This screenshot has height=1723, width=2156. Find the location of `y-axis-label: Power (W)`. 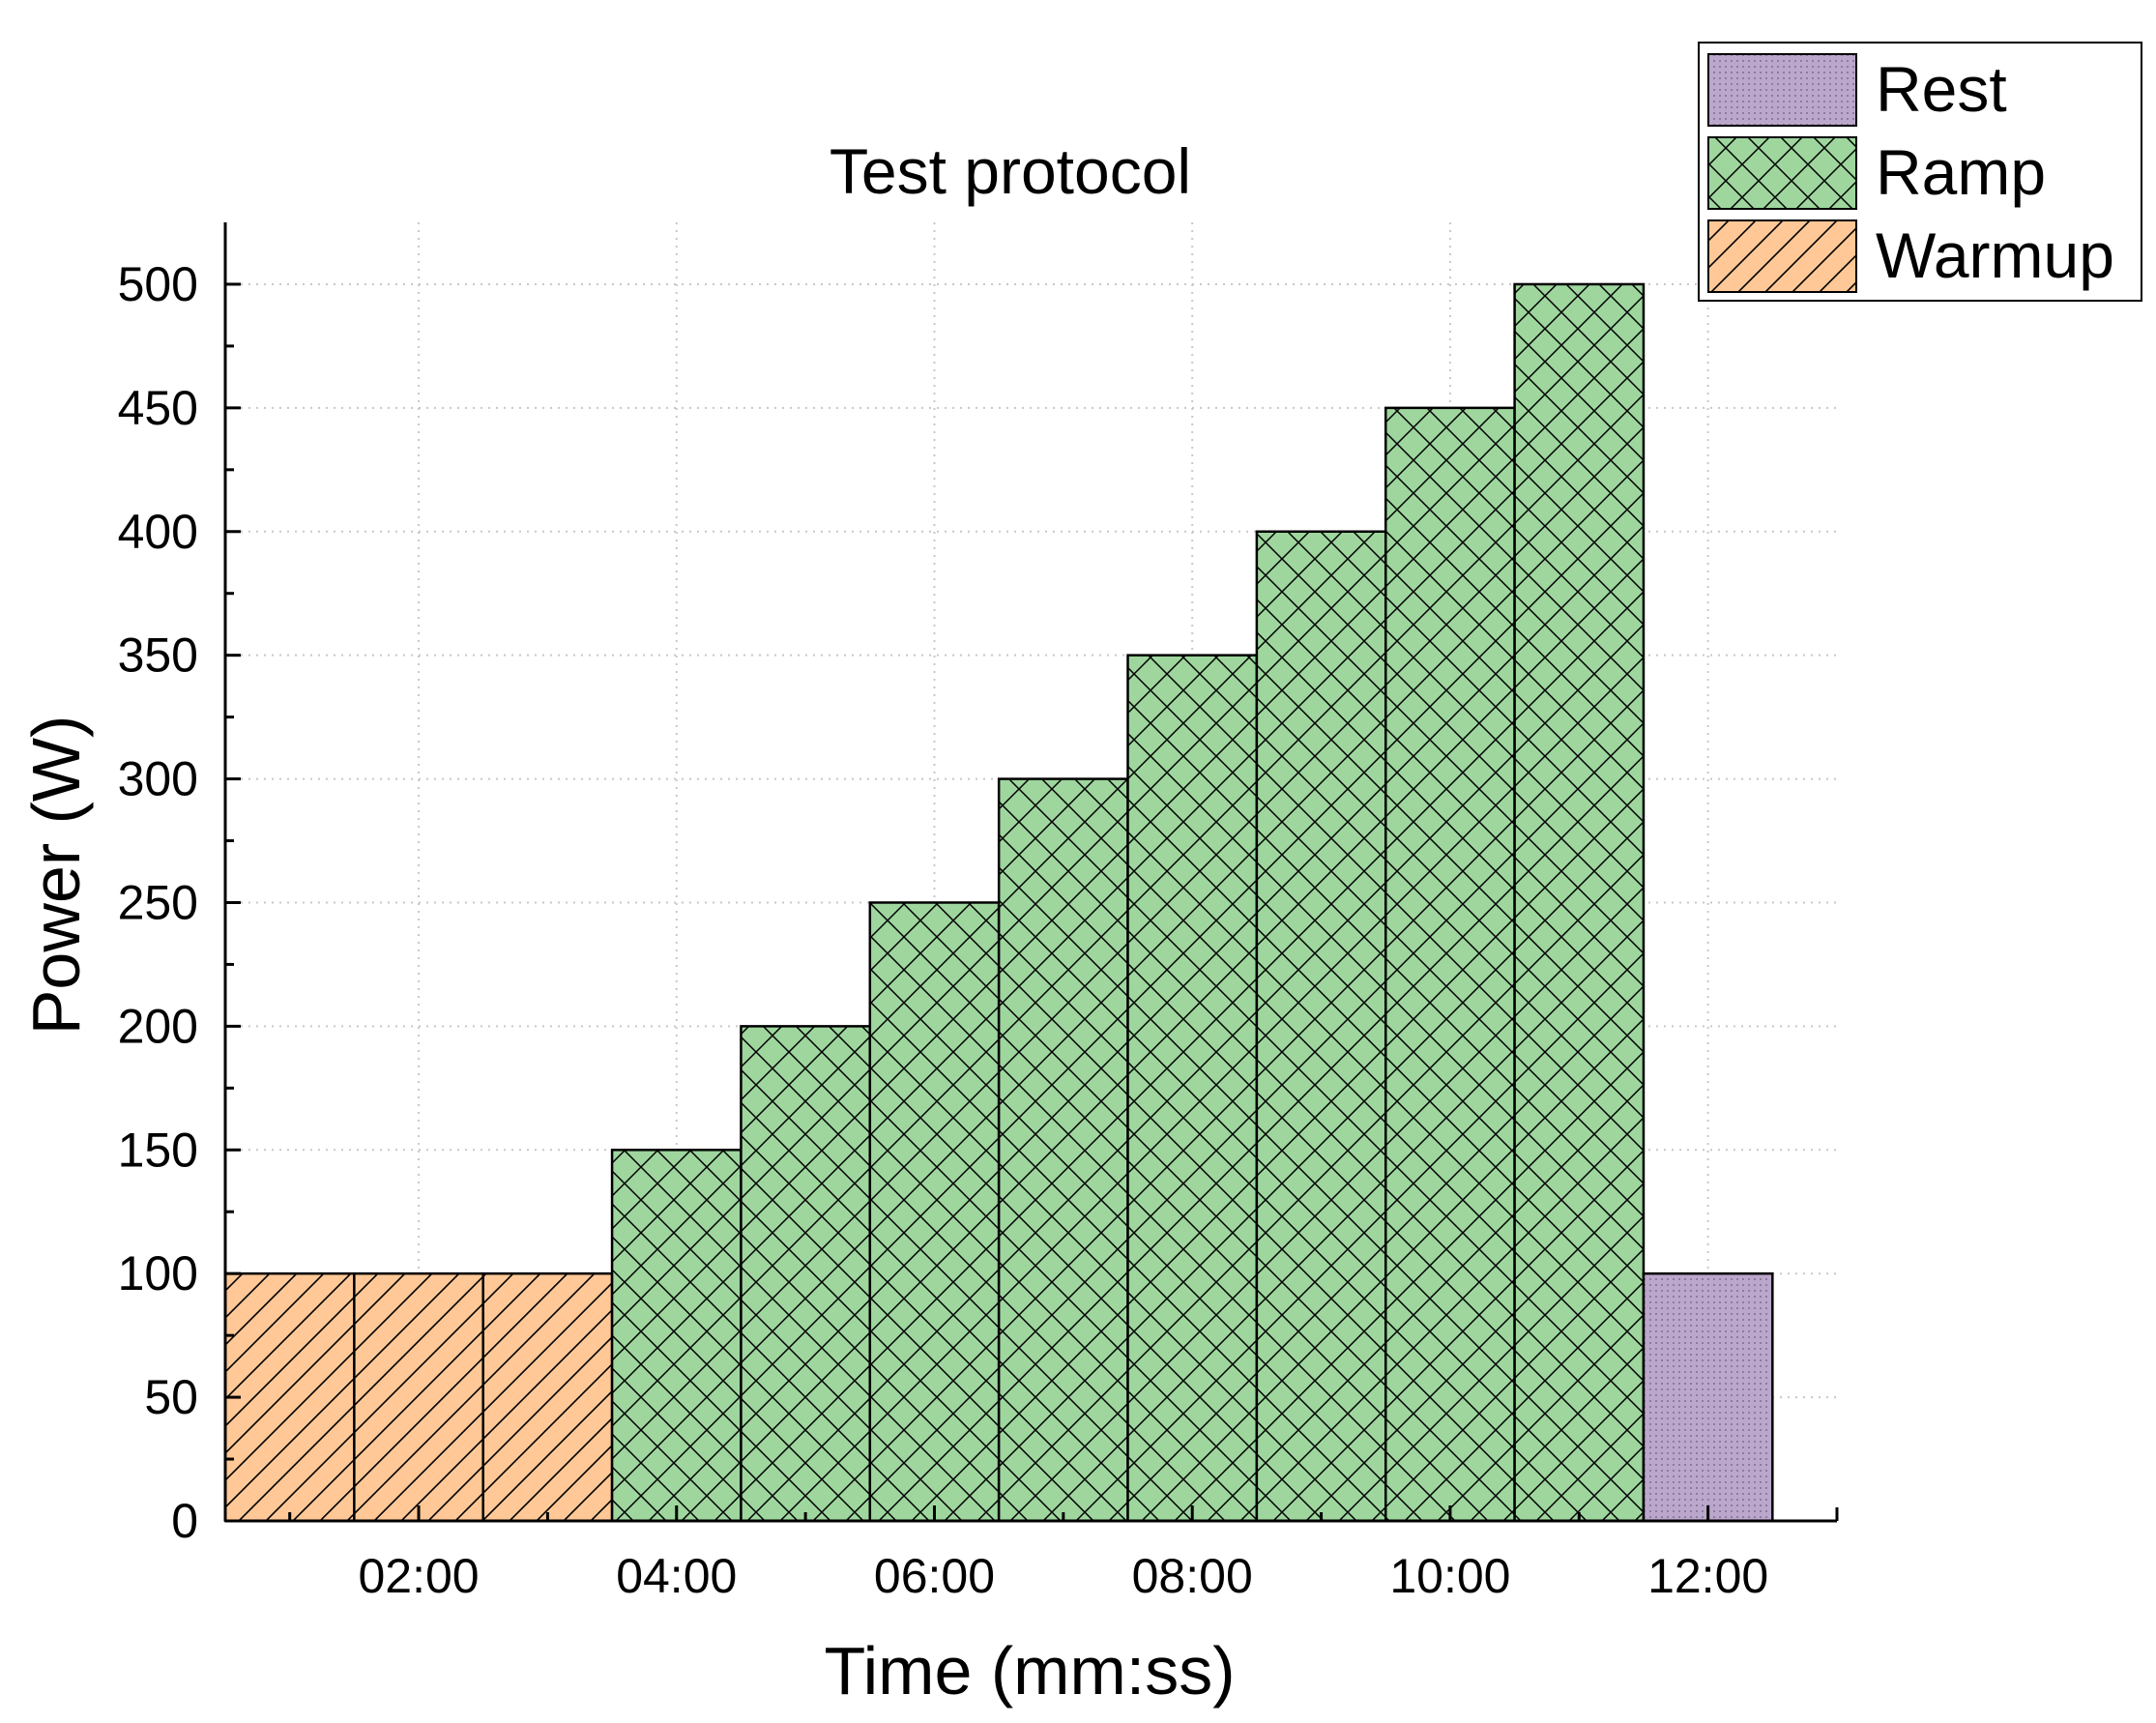

y-axis-label: Power (W) is located at coordinates (56, 876).